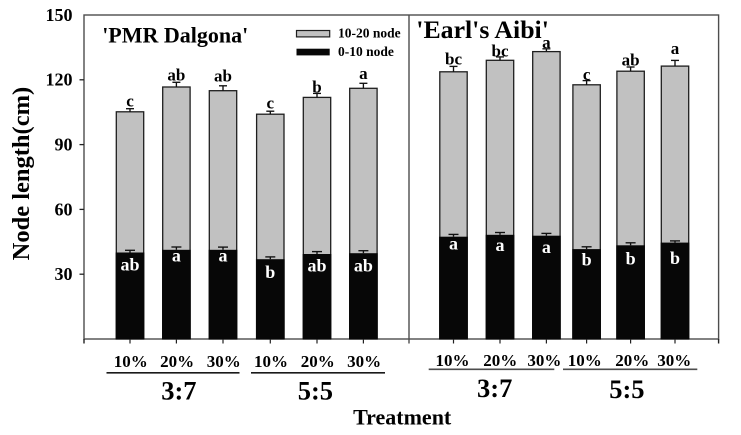 Image resolution: width=741 pixels, height=435 pixels. Describe the element at coordinates (369, 33) in the screenshot. I see `svg-text: 10-20 node` at that location.